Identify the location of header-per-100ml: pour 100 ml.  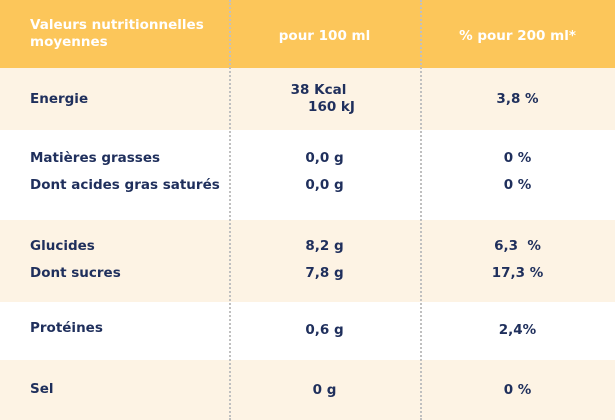
(324, 36).